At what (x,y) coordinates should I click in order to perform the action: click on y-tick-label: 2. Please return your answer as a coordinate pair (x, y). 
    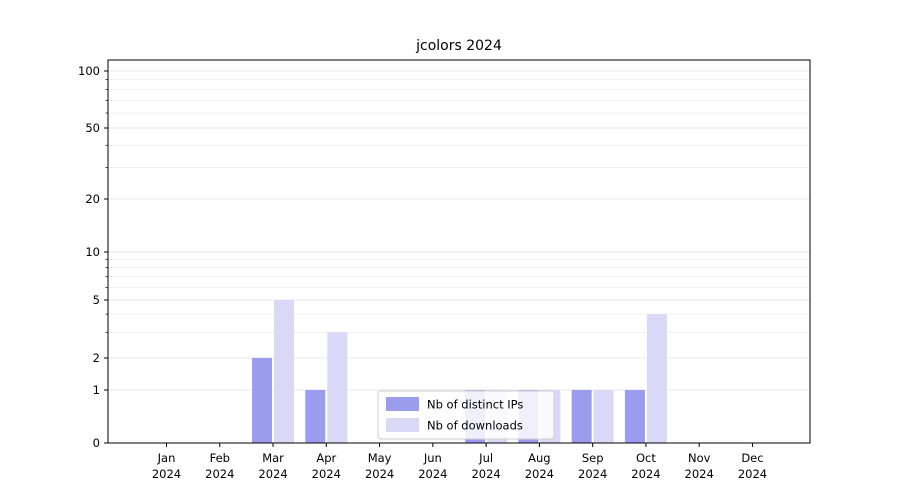
    Looking at the image, I should click on (96, 358).